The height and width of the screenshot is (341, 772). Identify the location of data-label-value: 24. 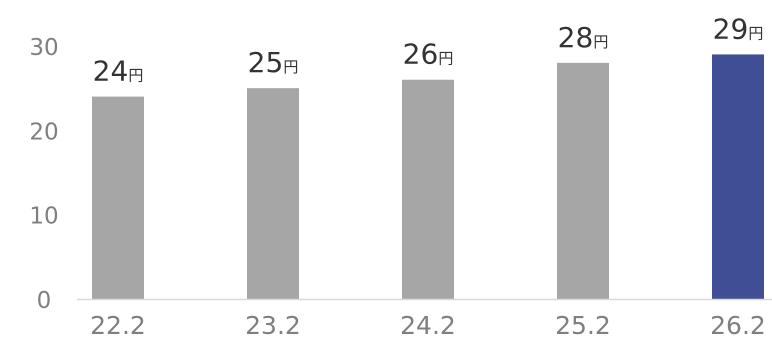
(111, 71).